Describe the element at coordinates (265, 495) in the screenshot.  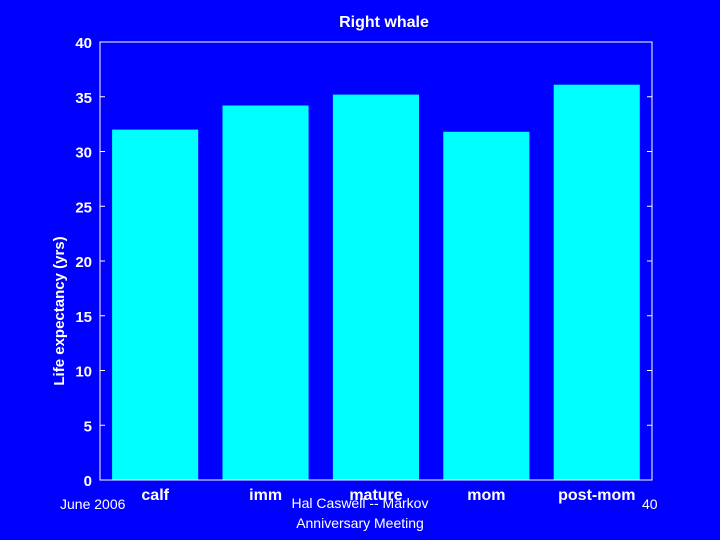
I see `x-tick-label-imm: imm` at that location.